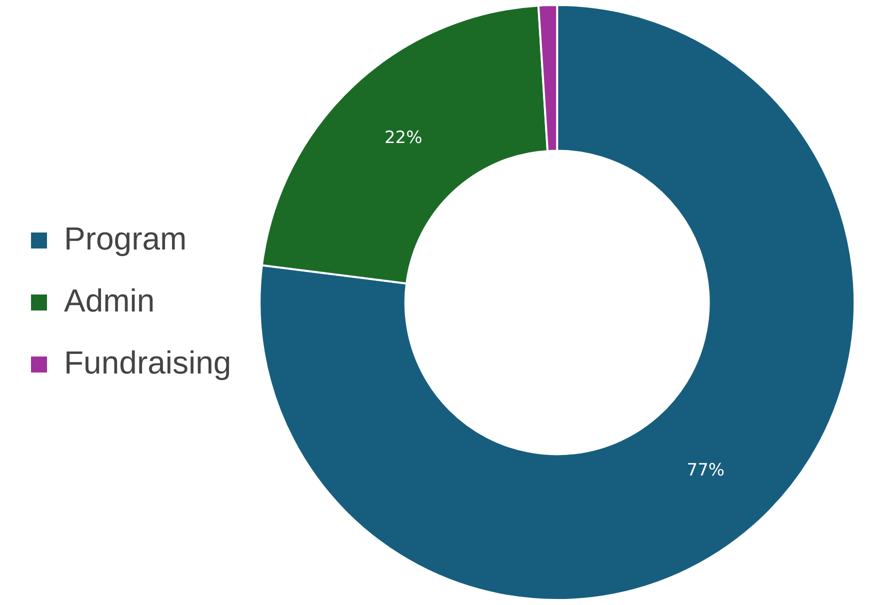 This screenshot has width=877, height=605. What do you see at coordinates (705, 470) in the screenshot?
I see `data-label: 77%` at bounding box center [705, 470].